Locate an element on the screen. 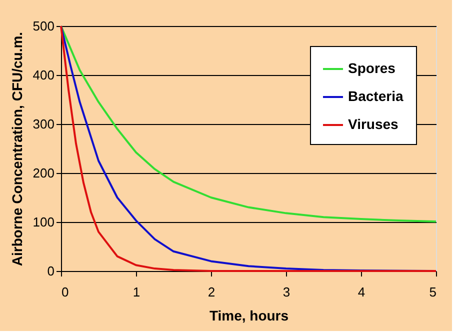  y-tick-label: 200 is located at coordinates (43, 173).